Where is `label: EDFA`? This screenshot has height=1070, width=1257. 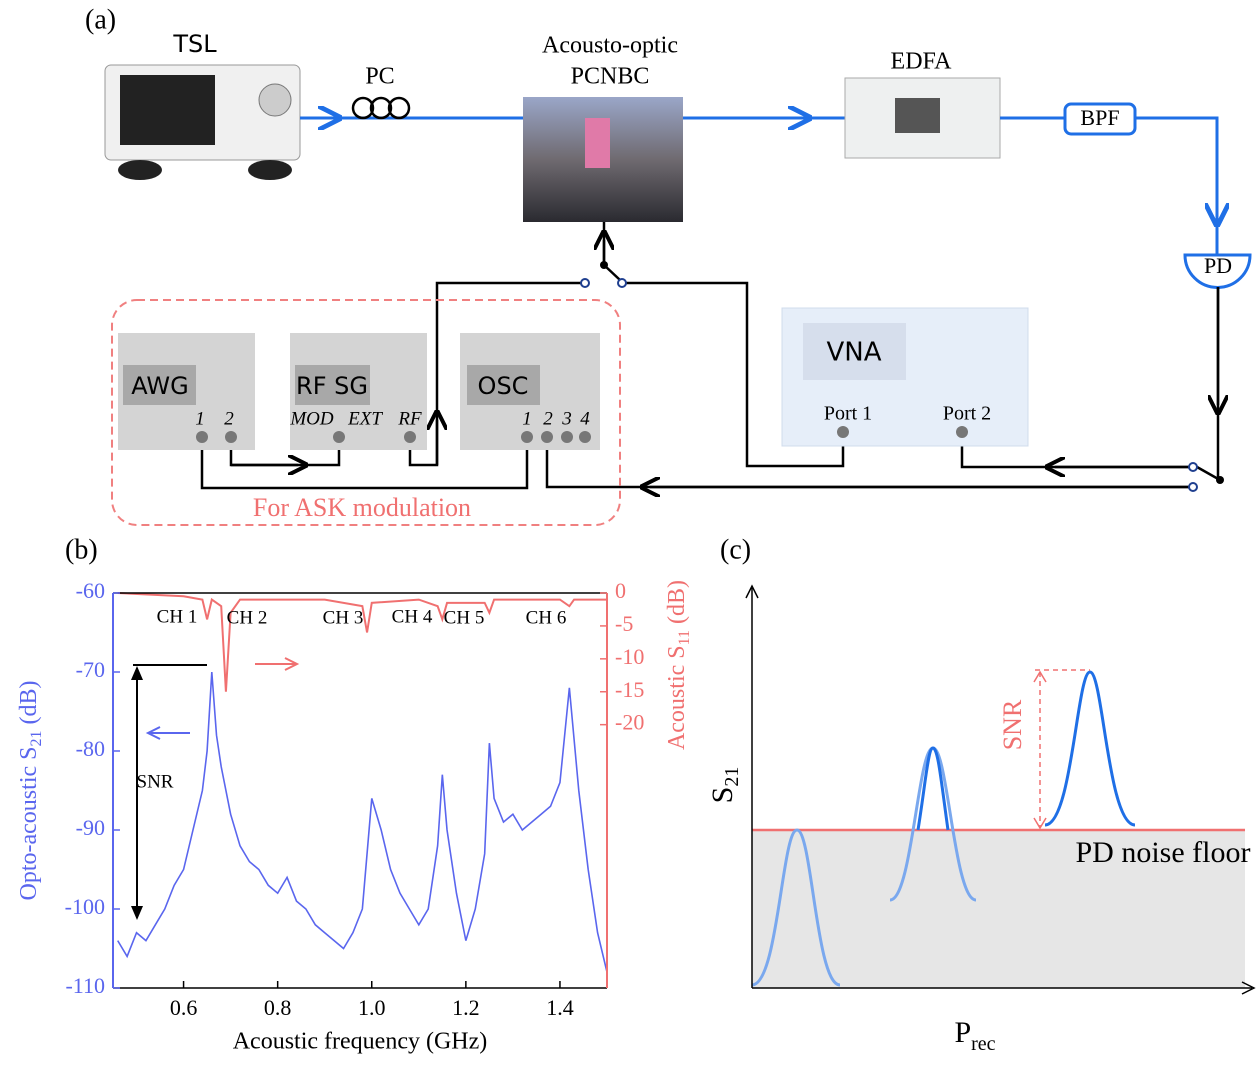 label: EDFA is located at coordinates (922, 62).